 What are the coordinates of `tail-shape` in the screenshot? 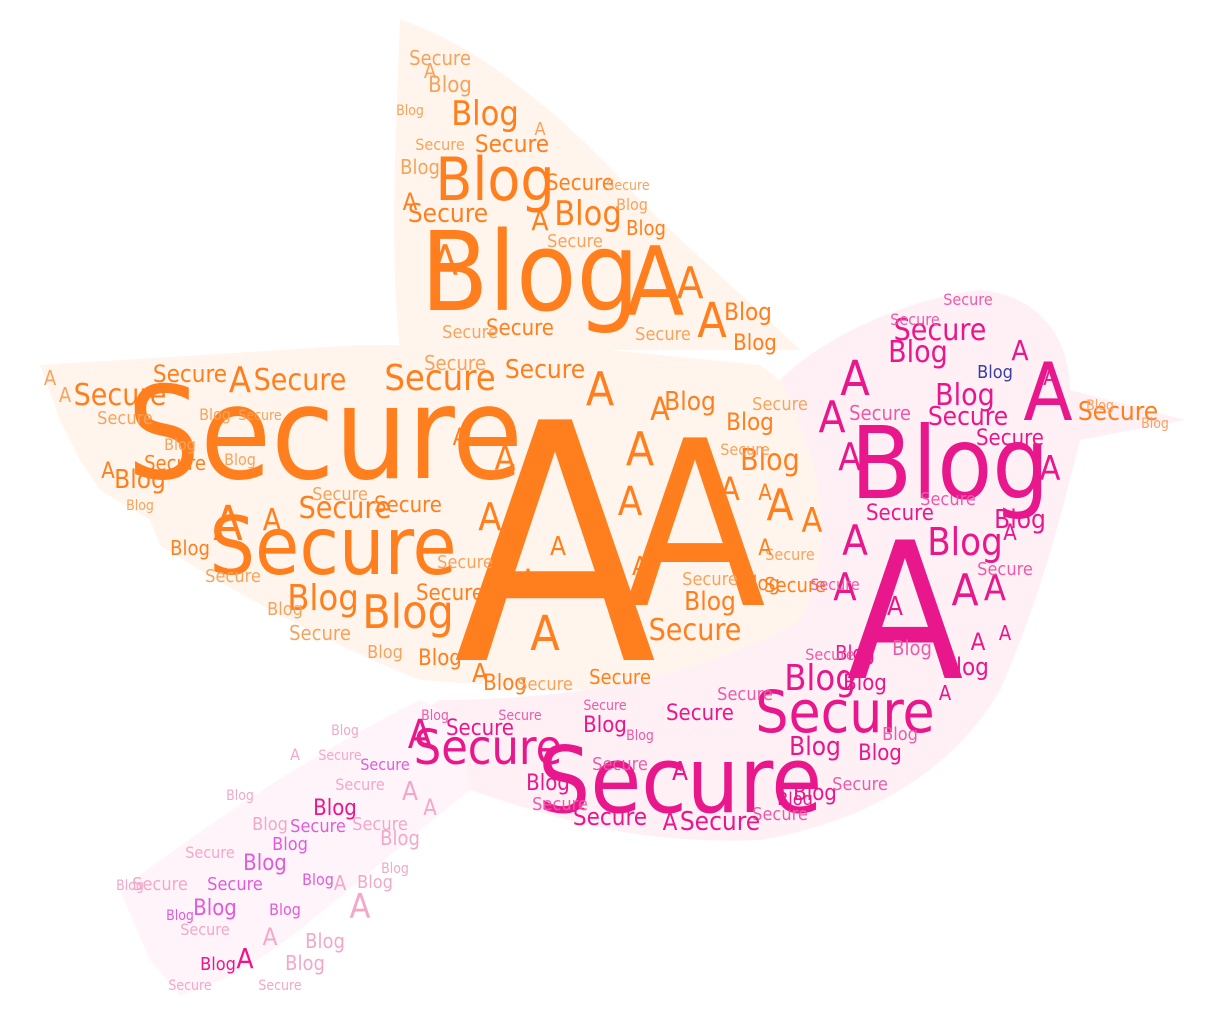 It's located at (295, 847).